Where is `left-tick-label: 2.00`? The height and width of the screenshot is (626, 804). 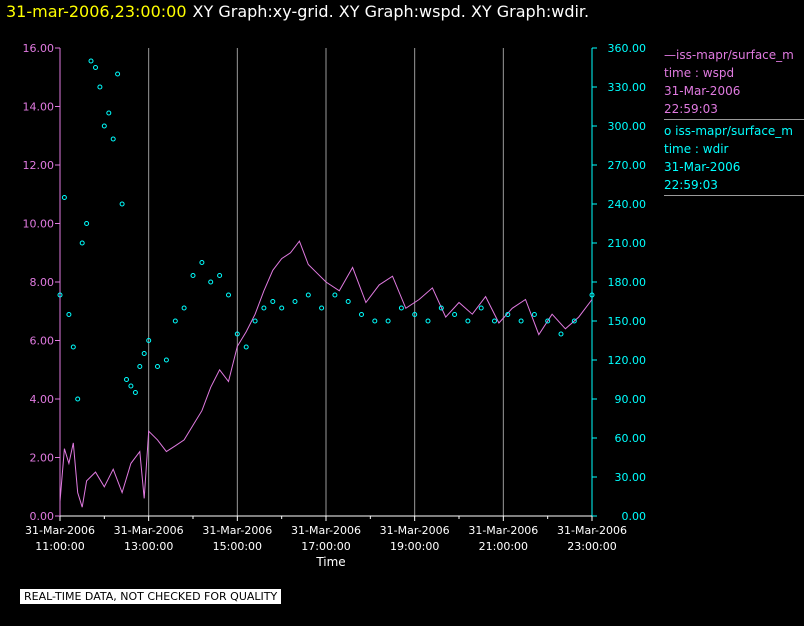
left-tick-label: 2.00 is located at coordinates (42, 458).